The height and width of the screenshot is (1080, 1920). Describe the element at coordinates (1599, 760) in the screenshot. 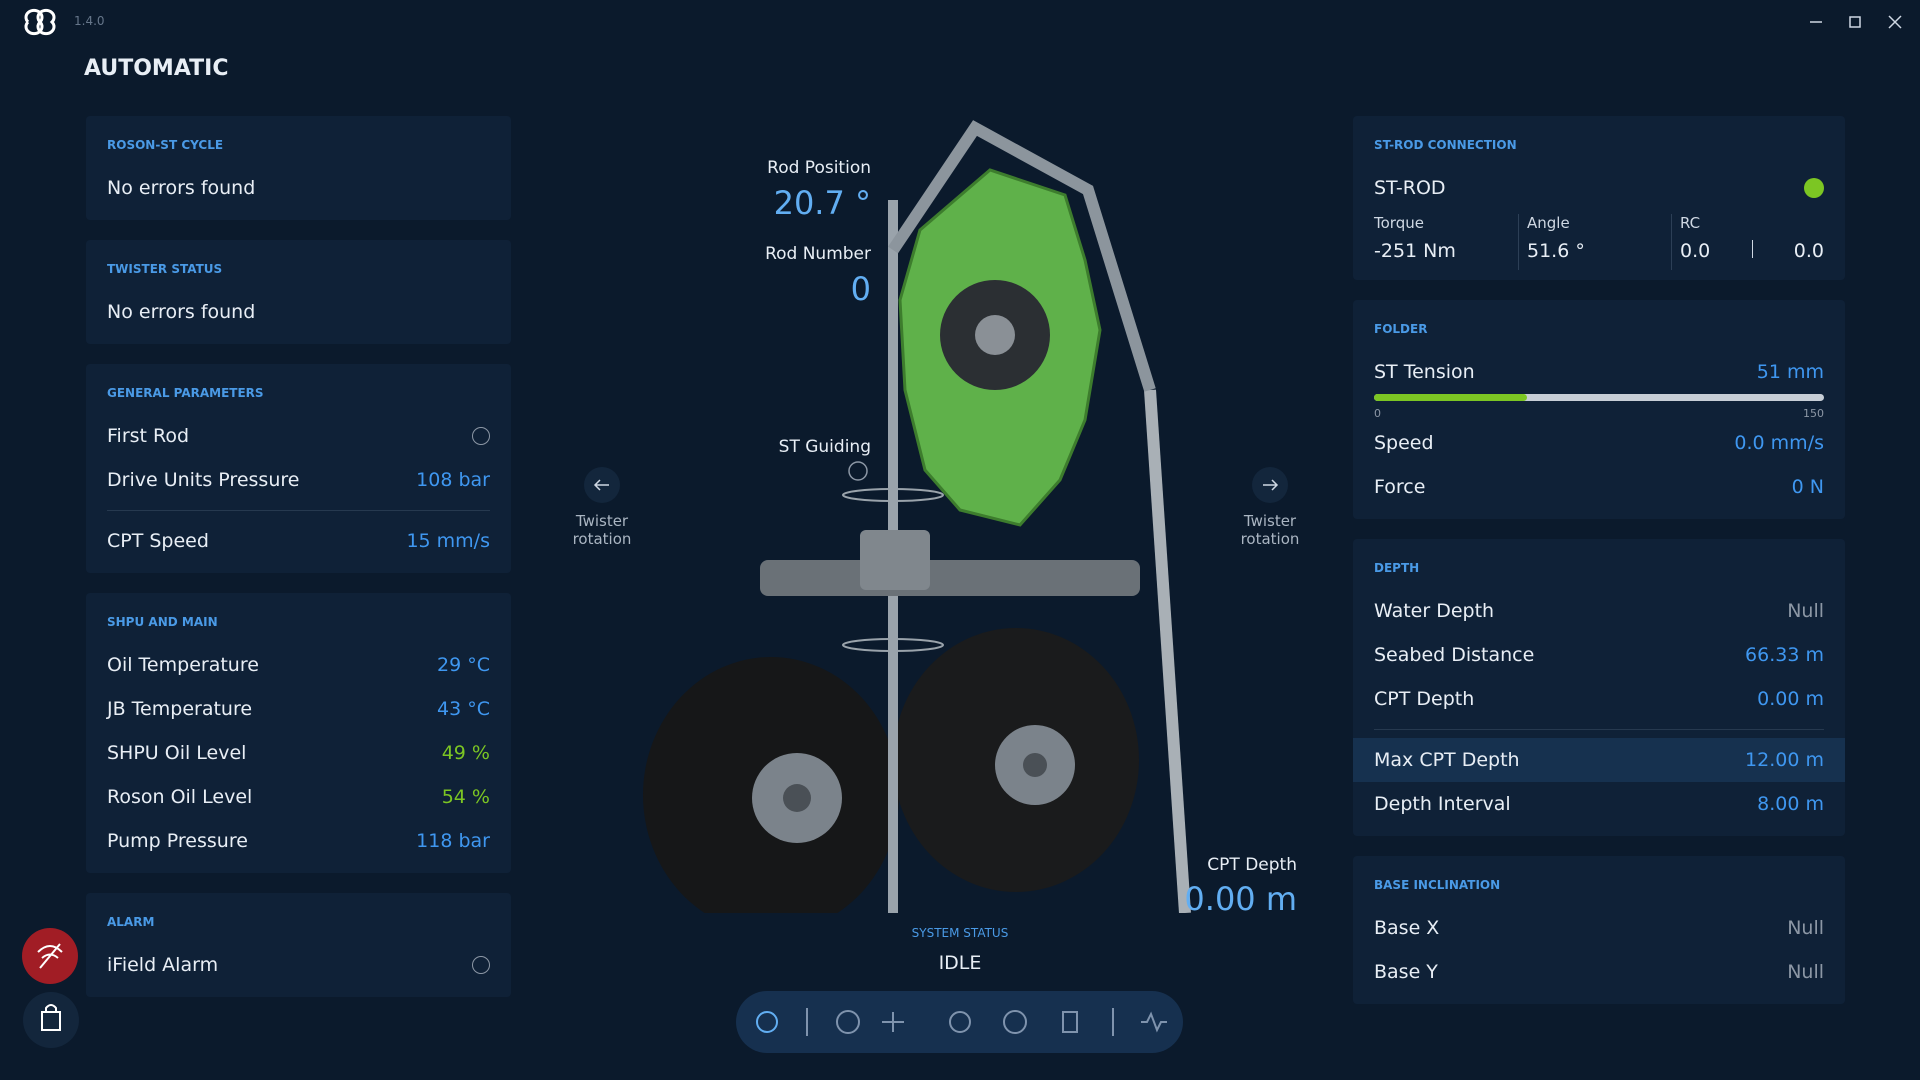

I see `row: Max CPT Depth 12.00 m` at that location.